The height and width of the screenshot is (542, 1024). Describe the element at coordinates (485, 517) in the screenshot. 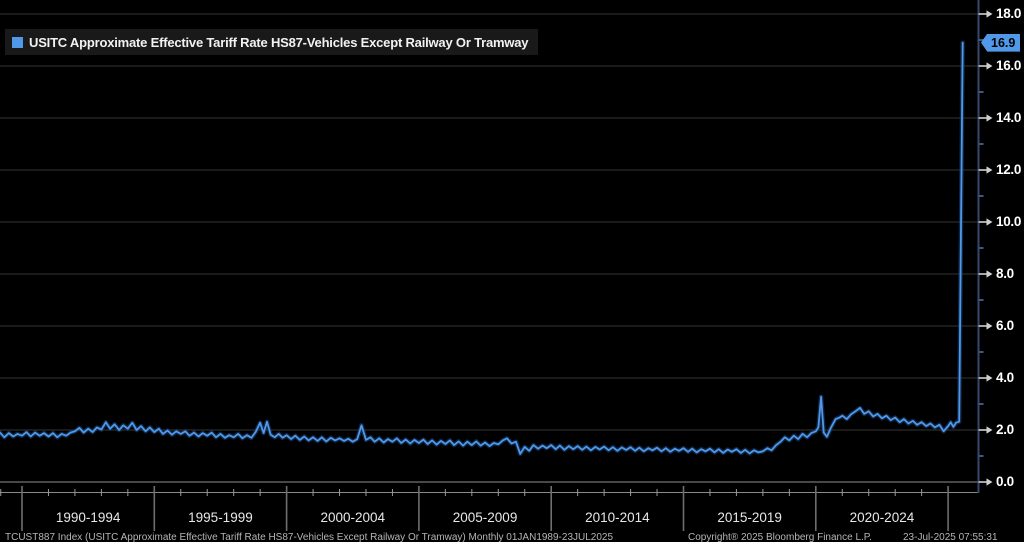

I see `x-axis-period-label: 2005-2009` at that location.